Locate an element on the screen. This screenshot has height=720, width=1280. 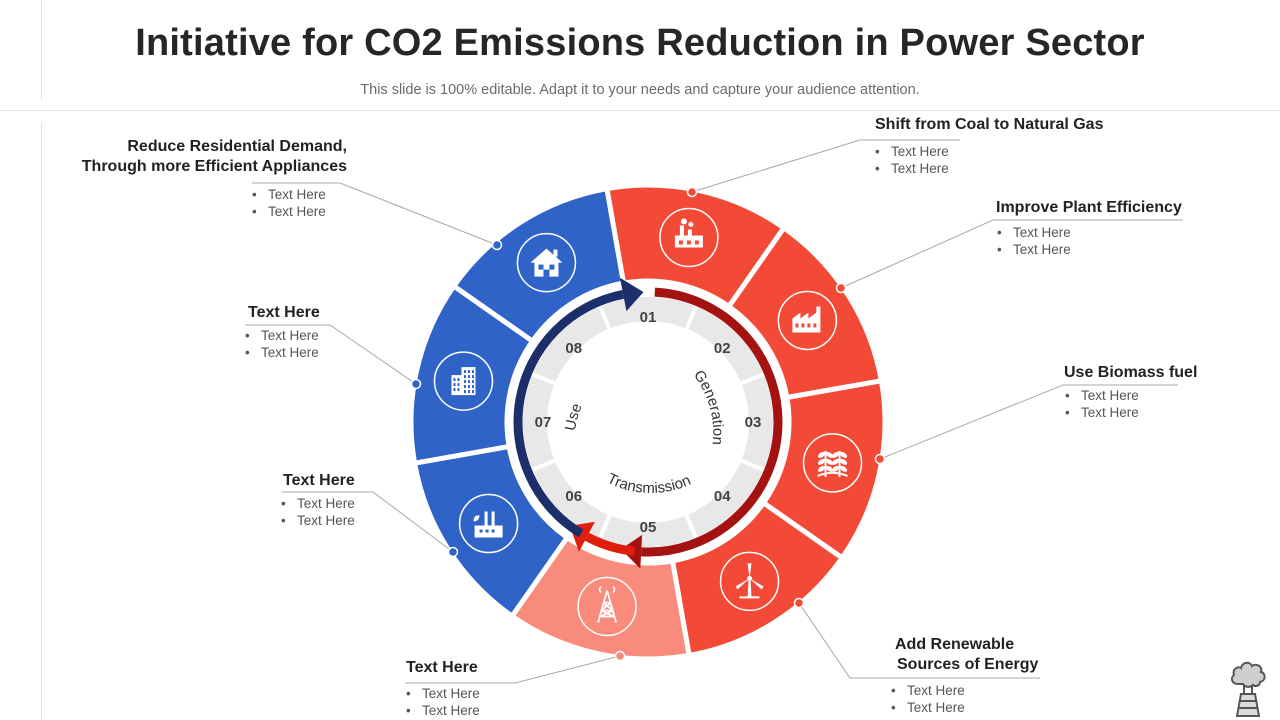
ring-number: 02 is located at coordinates (722, 348).